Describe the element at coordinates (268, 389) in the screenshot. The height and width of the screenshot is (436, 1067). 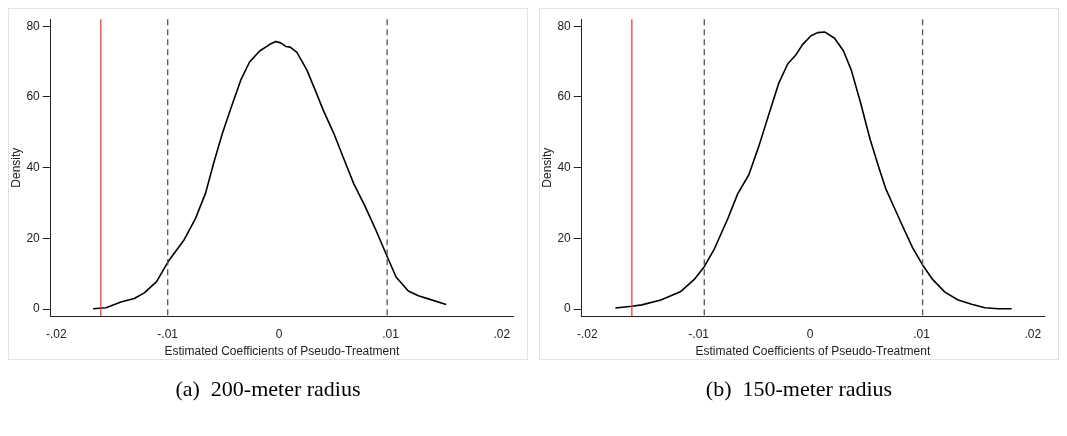
I see `text: (a) 200-meter radius` at that location.